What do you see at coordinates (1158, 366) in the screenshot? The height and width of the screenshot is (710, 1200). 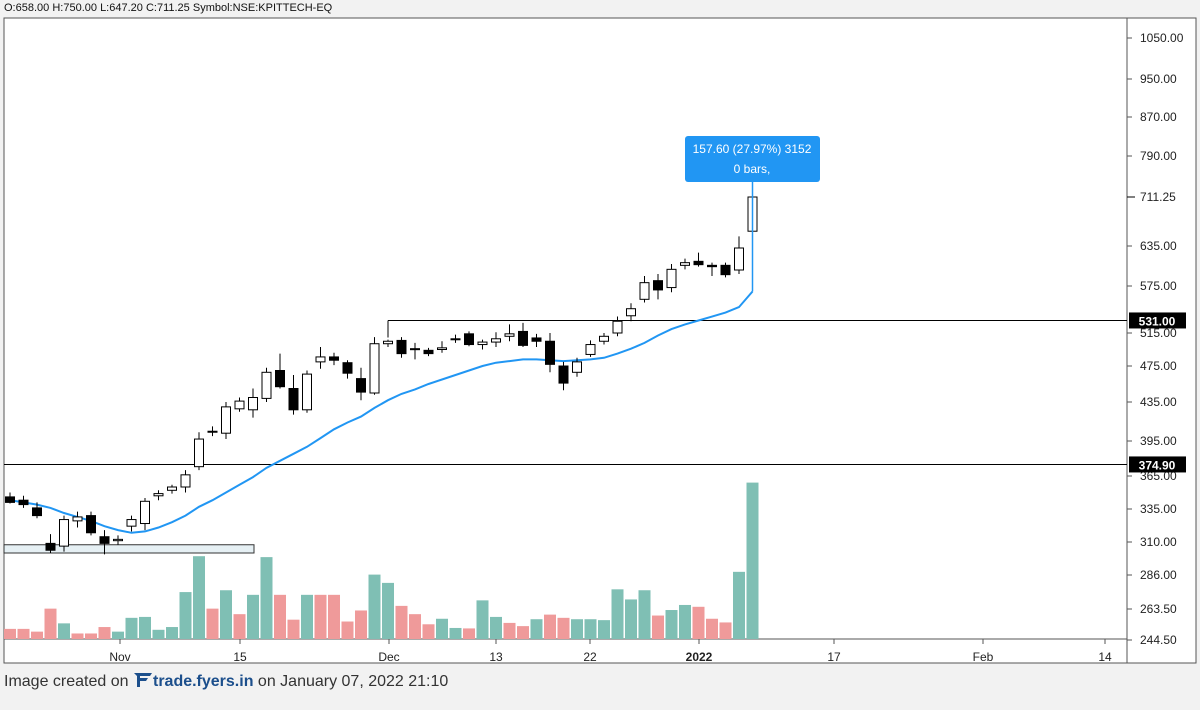 I see `price-tick-label: 475.00` at bounding box center [1158, 366].